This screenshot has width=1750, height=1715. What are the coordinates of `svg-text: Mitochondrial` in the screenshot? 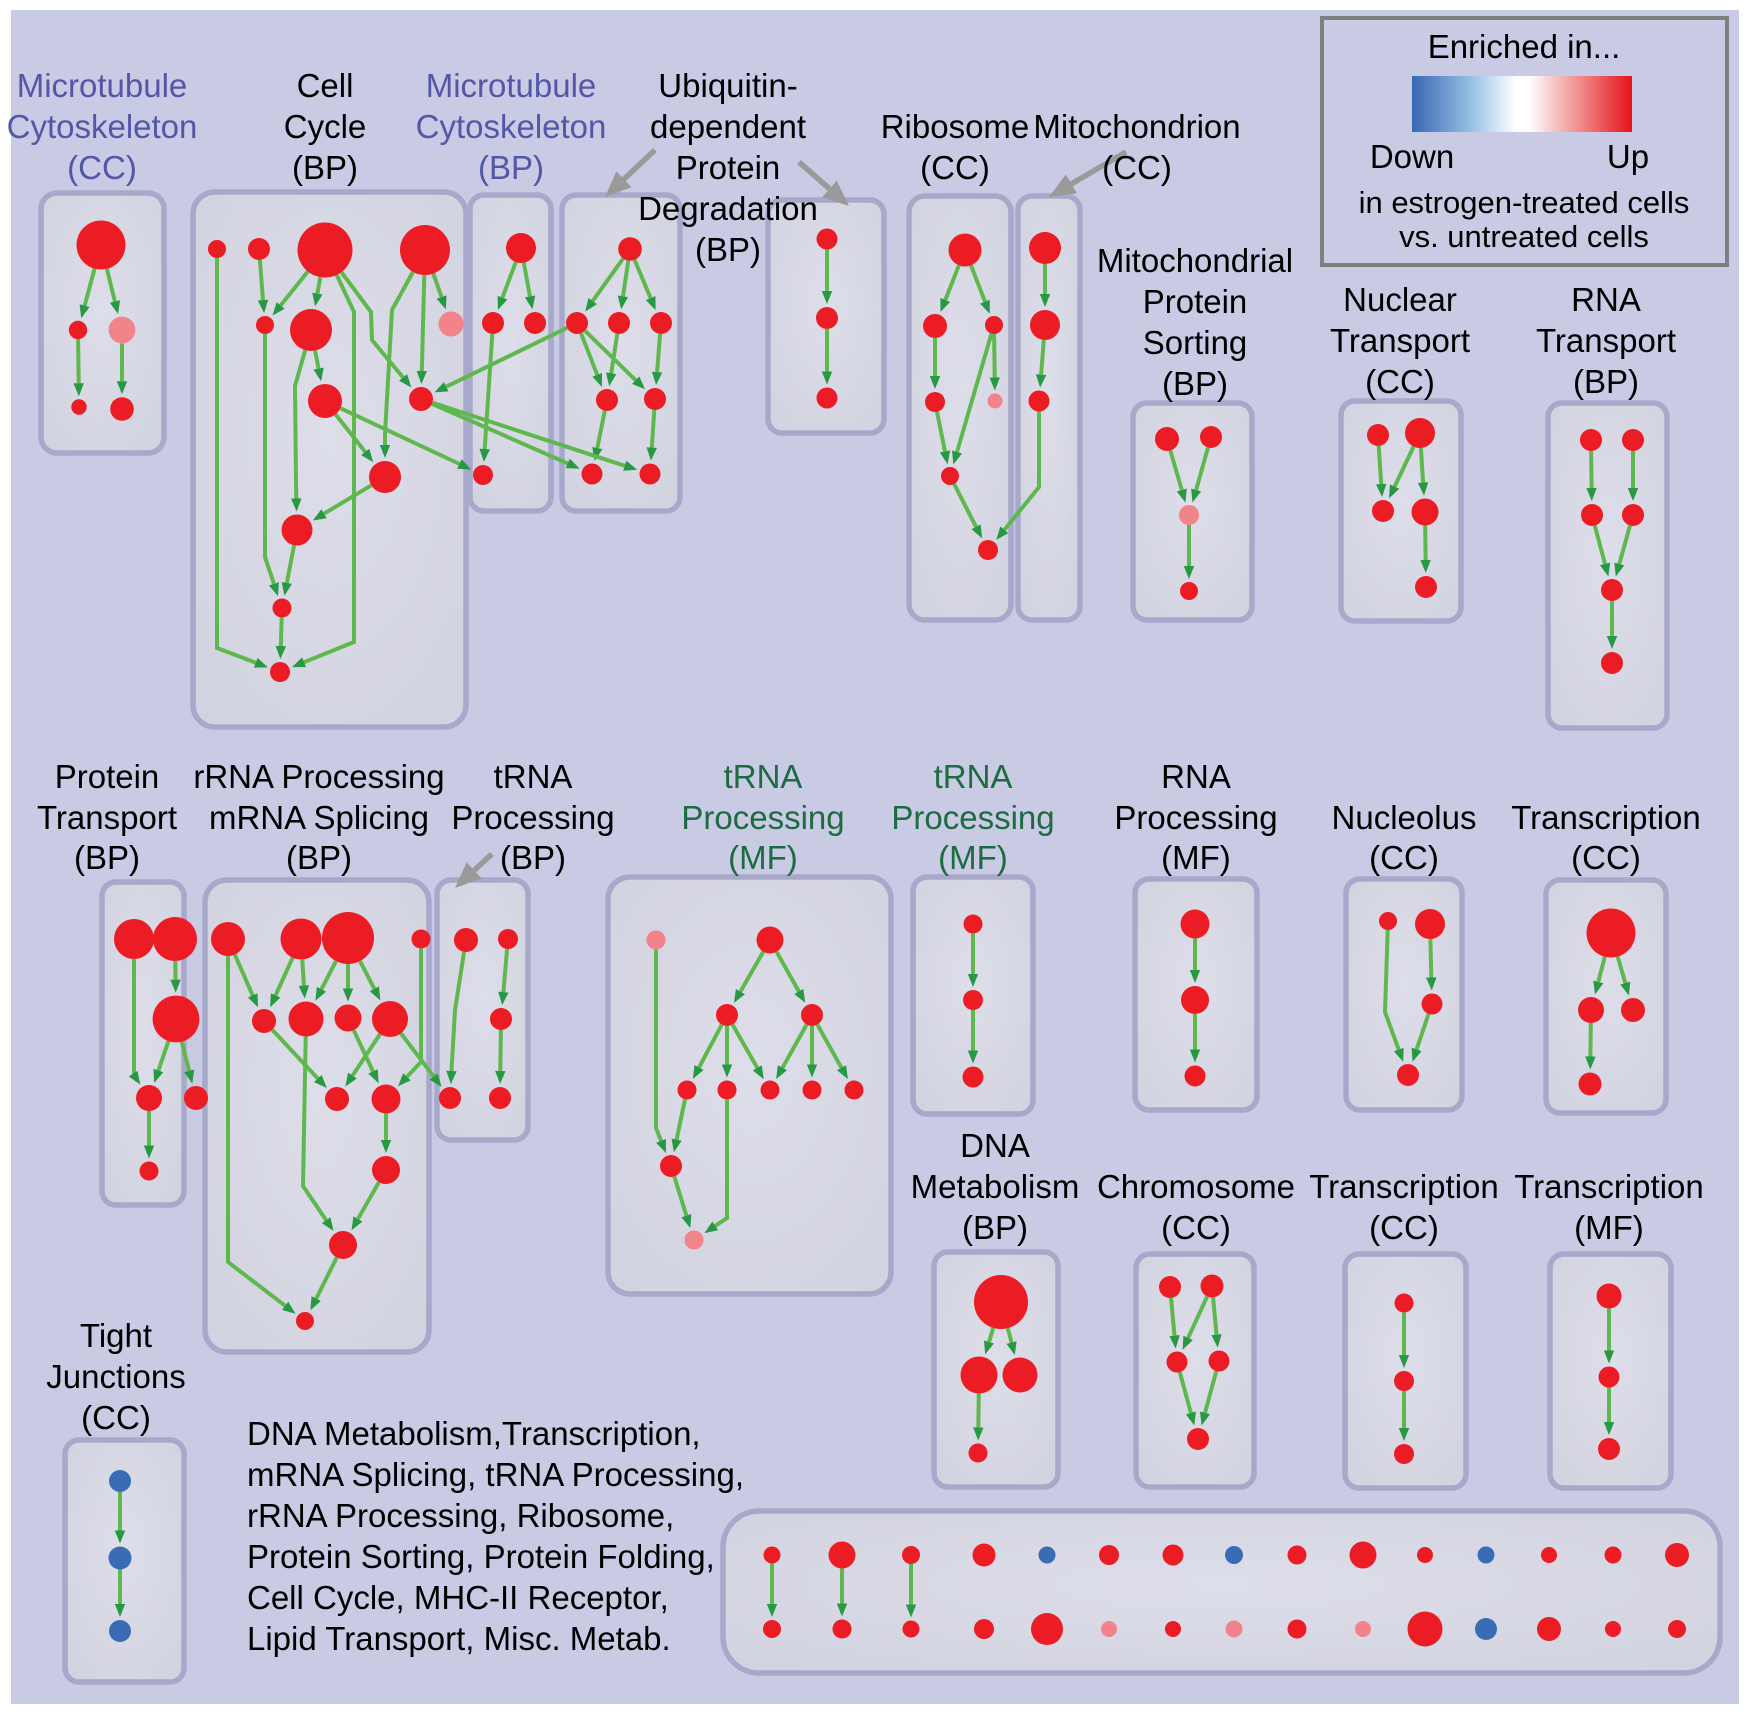 It's located at (1195, 260).